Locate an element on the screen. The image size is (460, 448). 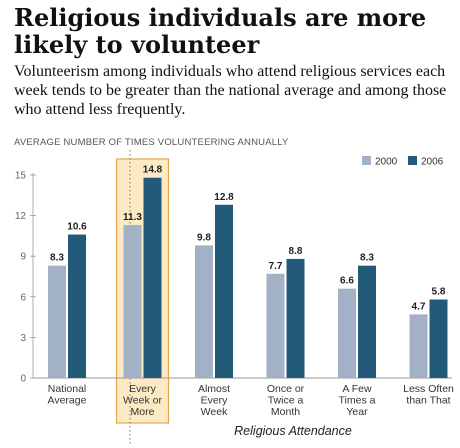
y-tick-label: 15 is located at coordinates (21, 176).